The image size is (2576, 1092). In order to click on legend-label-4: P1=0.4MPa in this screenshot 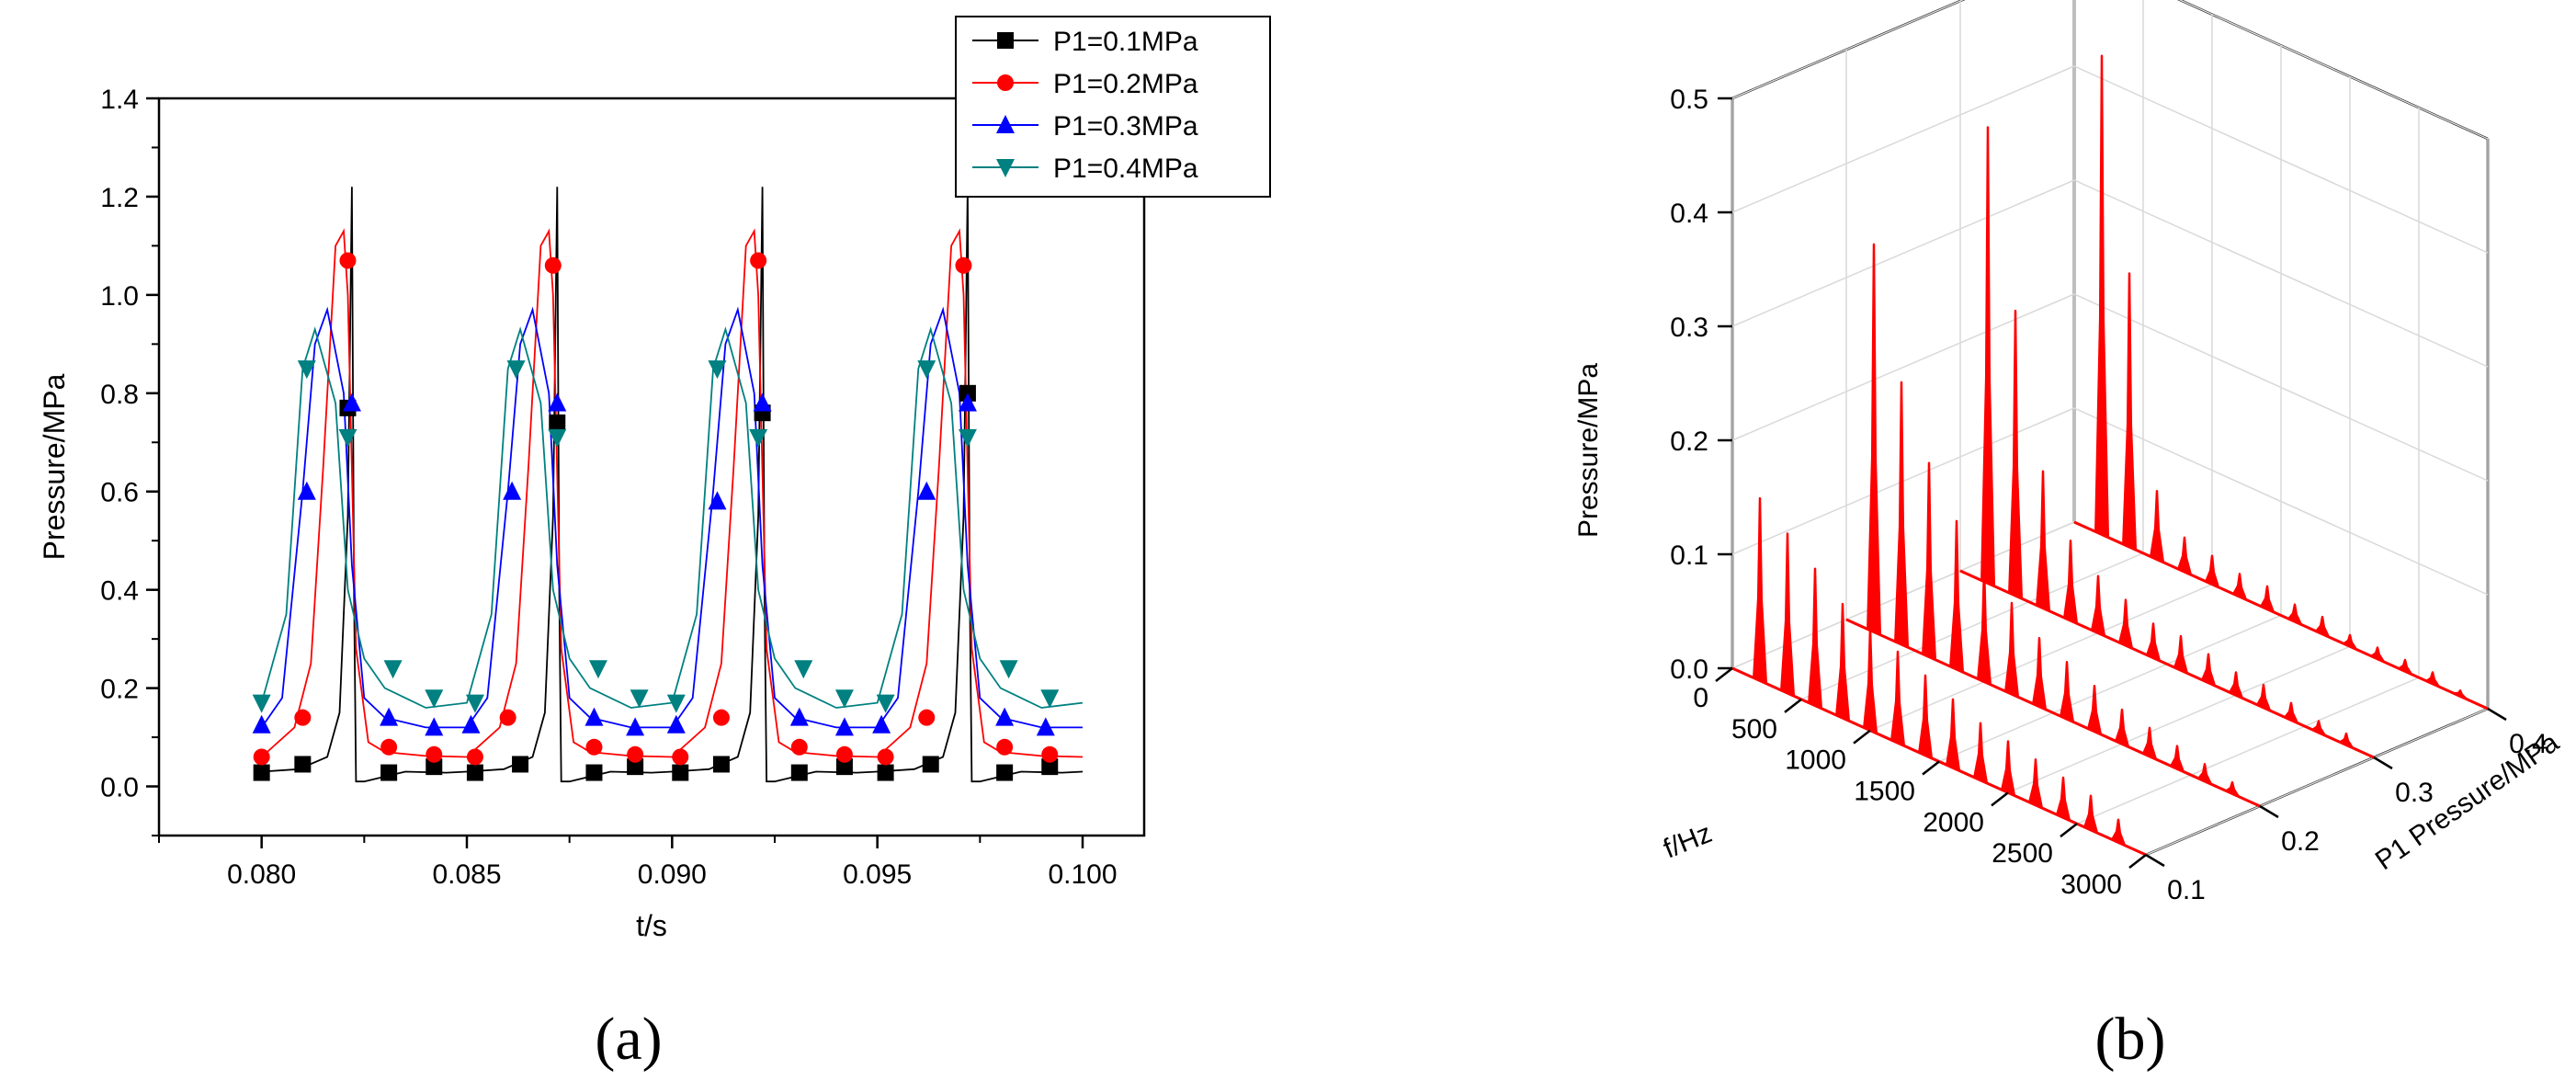, I will do `click(1125, 169)`.